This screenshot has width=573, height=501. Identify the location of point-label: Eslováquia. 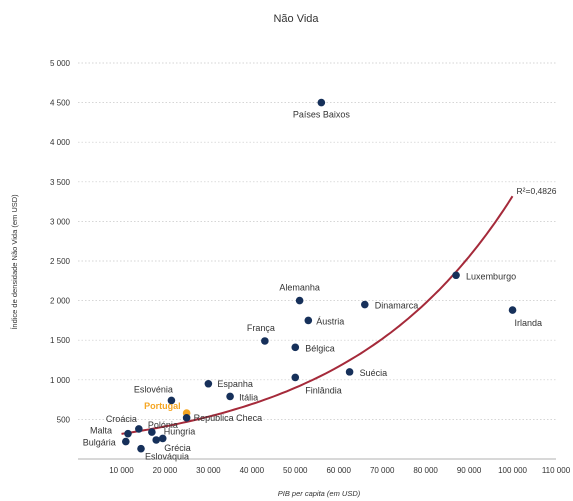
(167, 457).